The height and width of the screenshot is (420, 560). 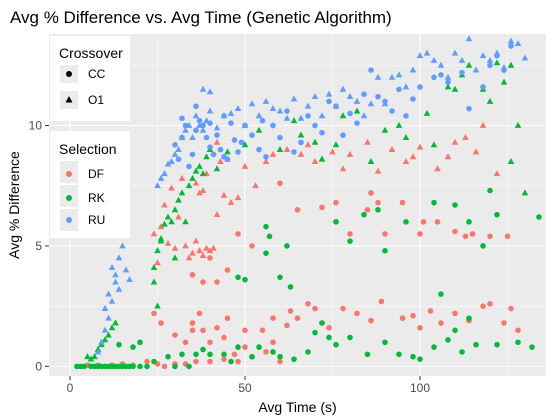 What do you see at coordinates (248, 385) in the screenshot?
I see `x-axis-ticks: 0 50 100` at bounding box center [248, 385].